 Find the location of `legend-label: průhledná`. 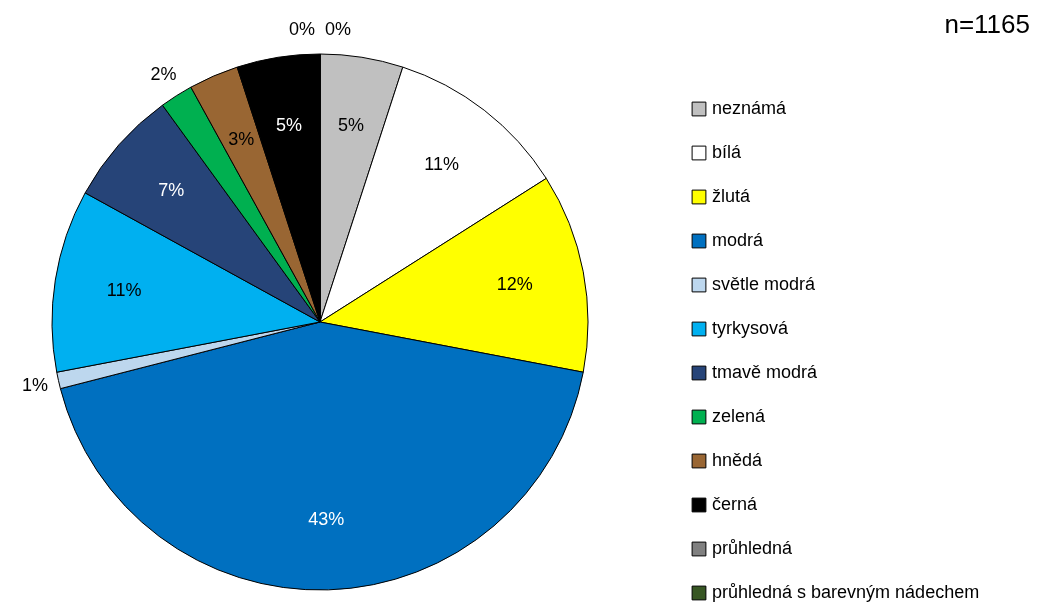

legend-label: průhledná is located at coordinates (753, 548).